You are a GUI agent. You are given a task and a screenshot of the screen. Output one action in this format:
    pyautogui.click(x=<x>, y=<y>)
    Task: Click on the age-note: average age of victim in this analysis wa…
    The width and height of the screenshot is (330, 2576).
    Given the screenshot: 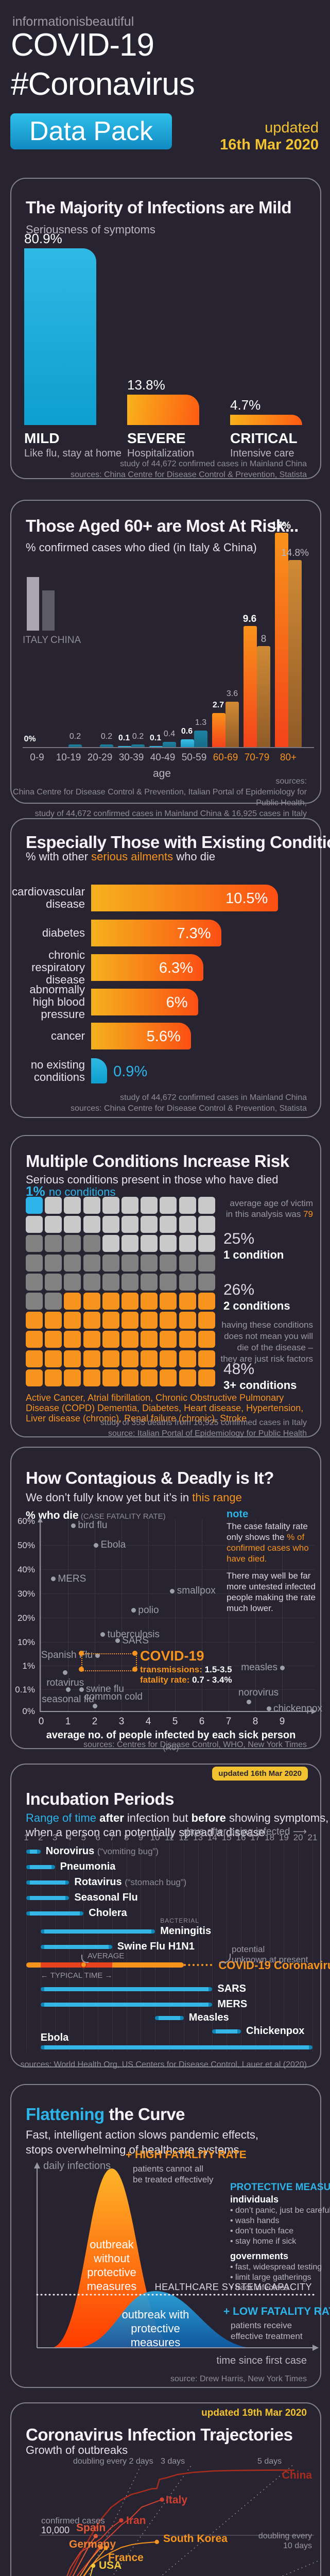 What is the action you would take?
    pyautogui.click(x=269, y=1208)
    